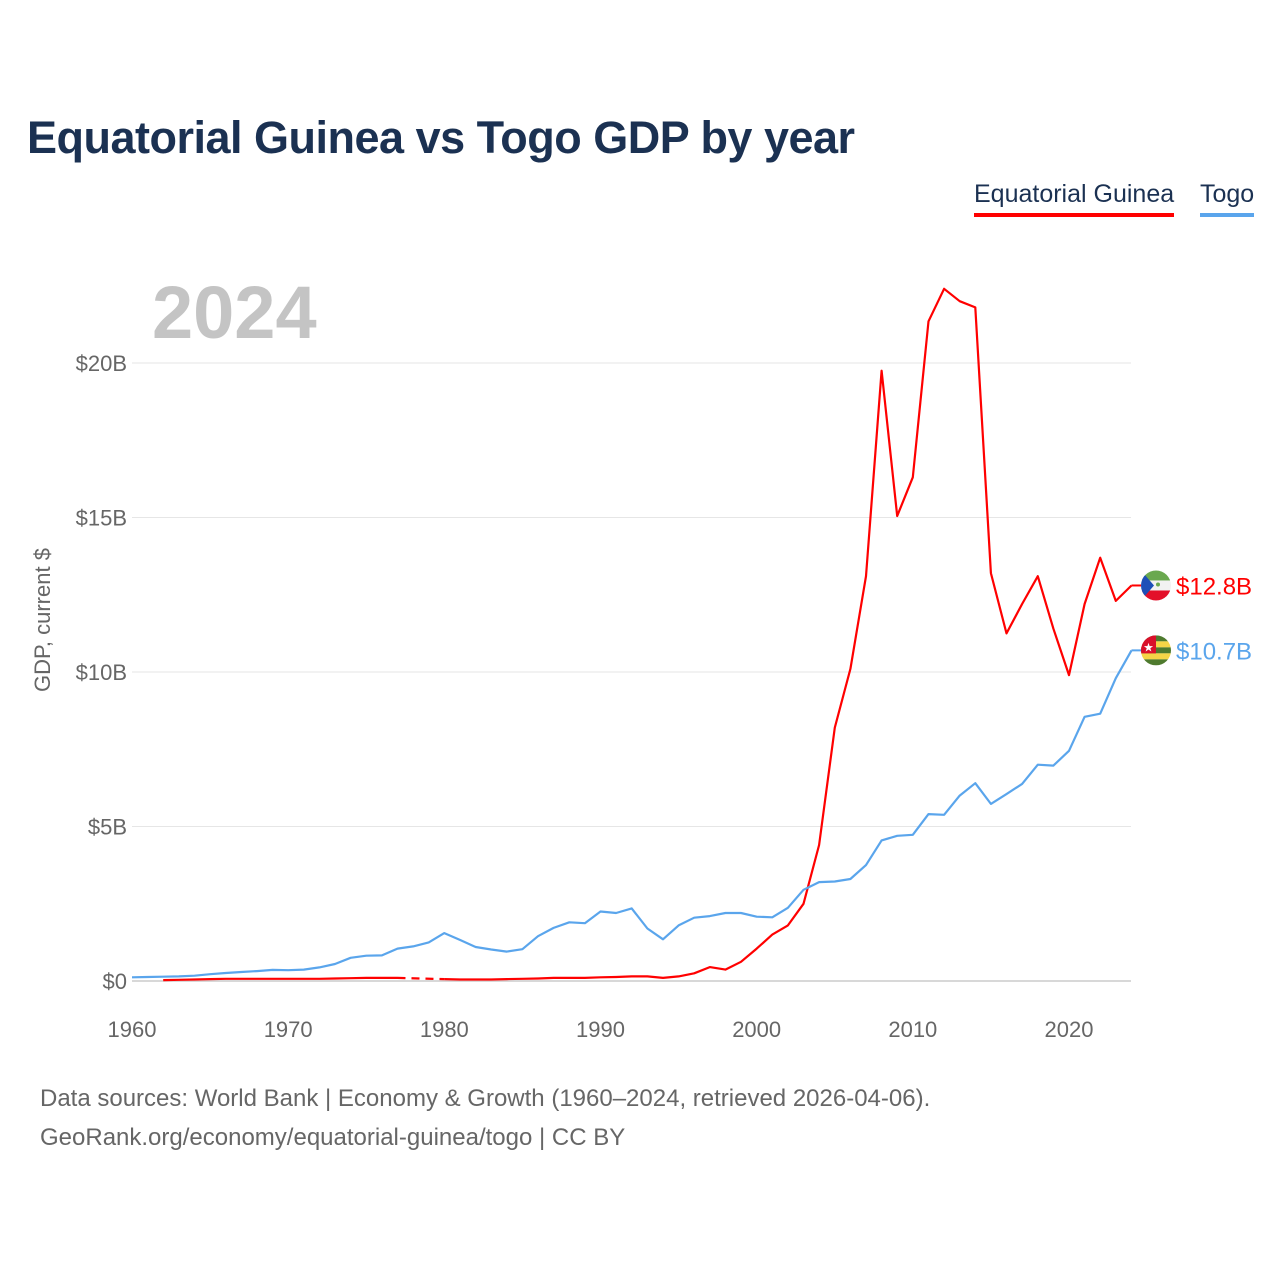  I want to click on equatorial-guinea-flag-icon, so click(1156, 585).